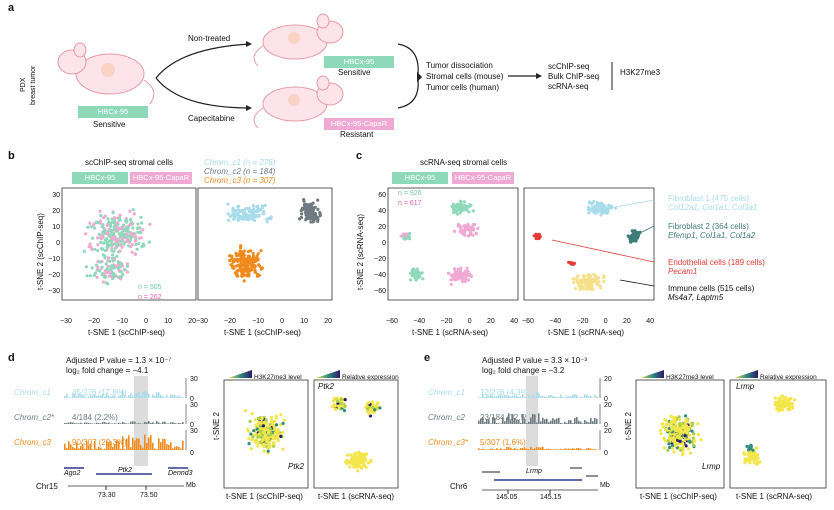 The image size is (834, 510). What do you see at coordinates (126, 332) in the screenshot?
I see `panel-b-xlabel-left: t-SNE 1 (scChIP-seq)` at bounding box center [126, 332].